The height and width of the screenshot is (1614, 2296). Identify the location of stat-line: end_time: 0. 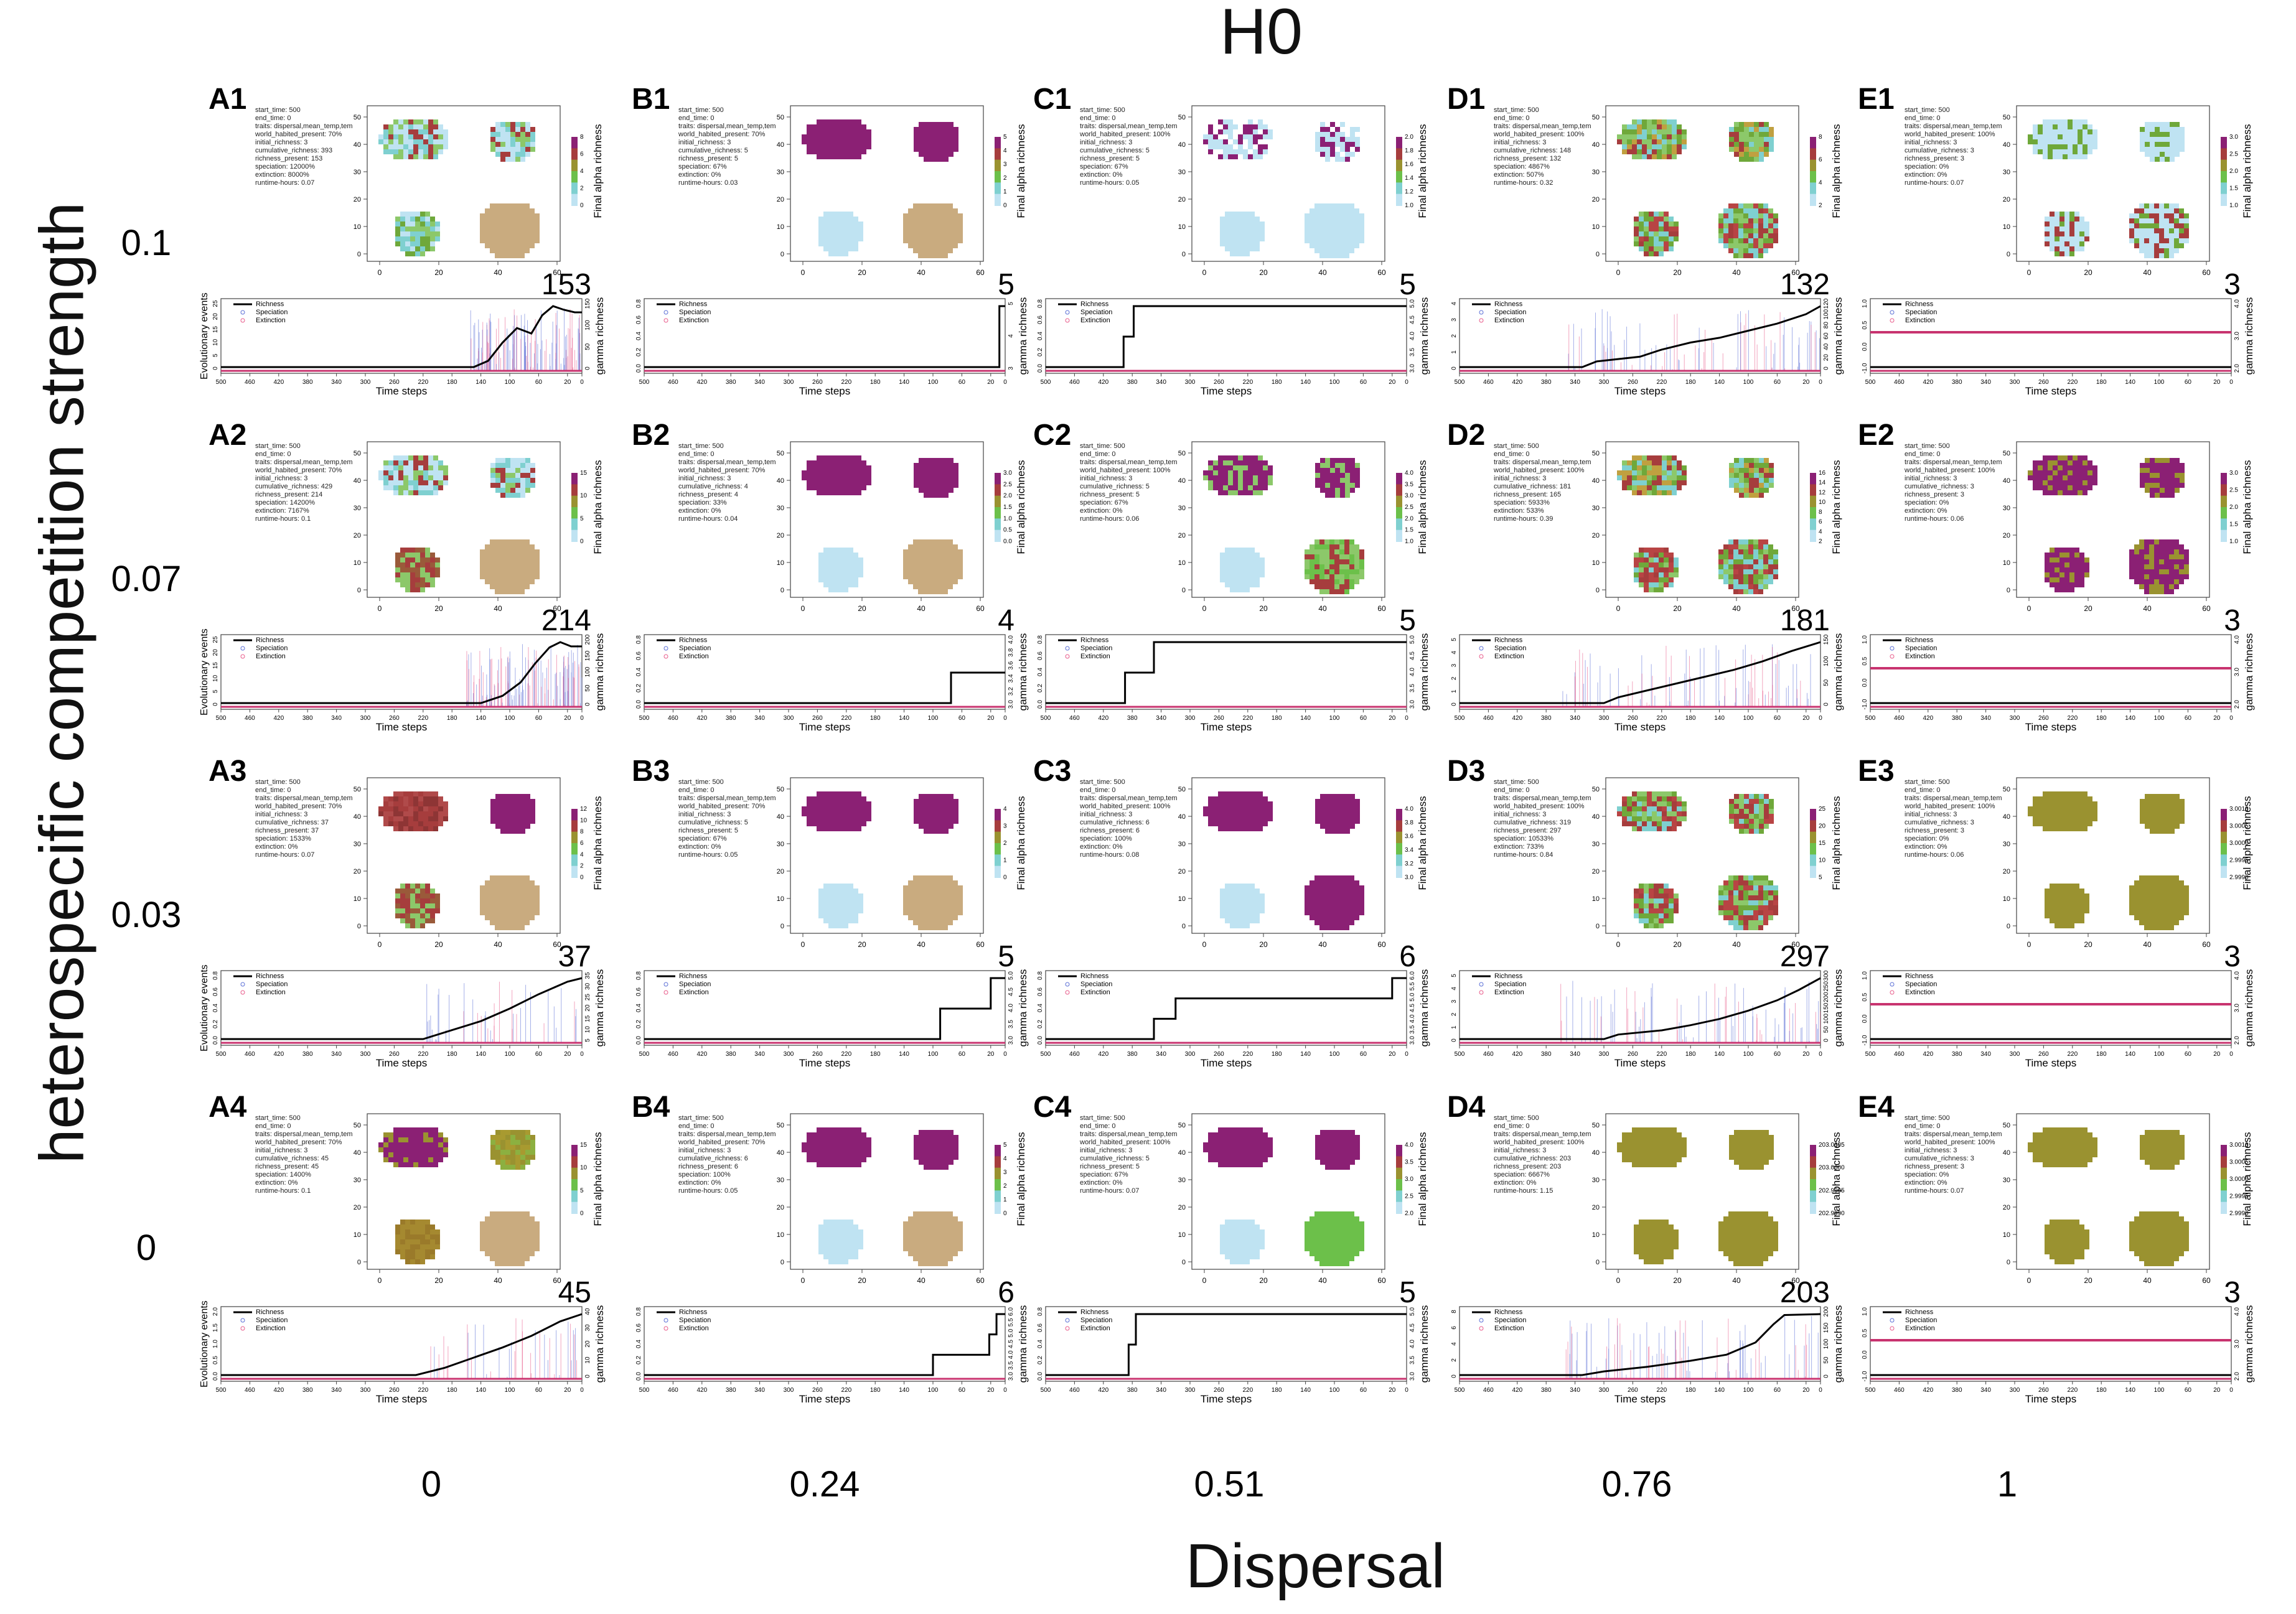
(1922, 454).